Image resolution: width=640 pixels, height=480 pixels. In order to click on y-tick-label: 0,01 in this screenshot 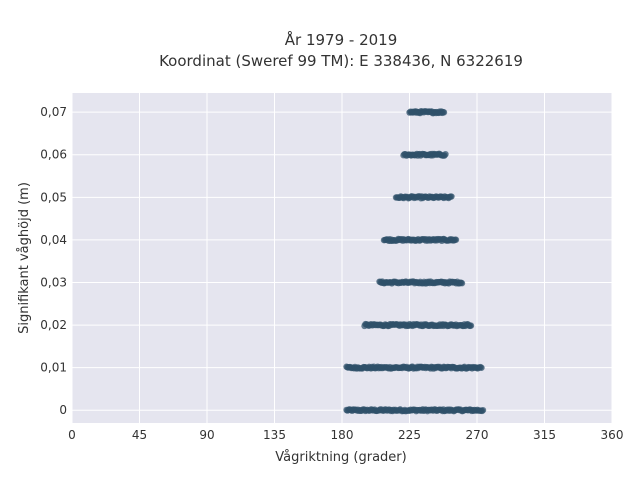, I will do `click(53, 368)`.